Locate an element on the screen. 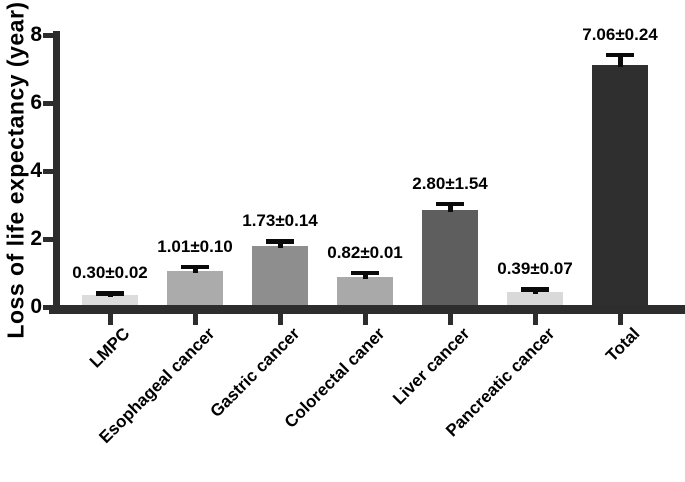 Image resolution: width=685 pixels, height=482 pixels. y-tick-label: 6 is located at coordinates (36, 102).